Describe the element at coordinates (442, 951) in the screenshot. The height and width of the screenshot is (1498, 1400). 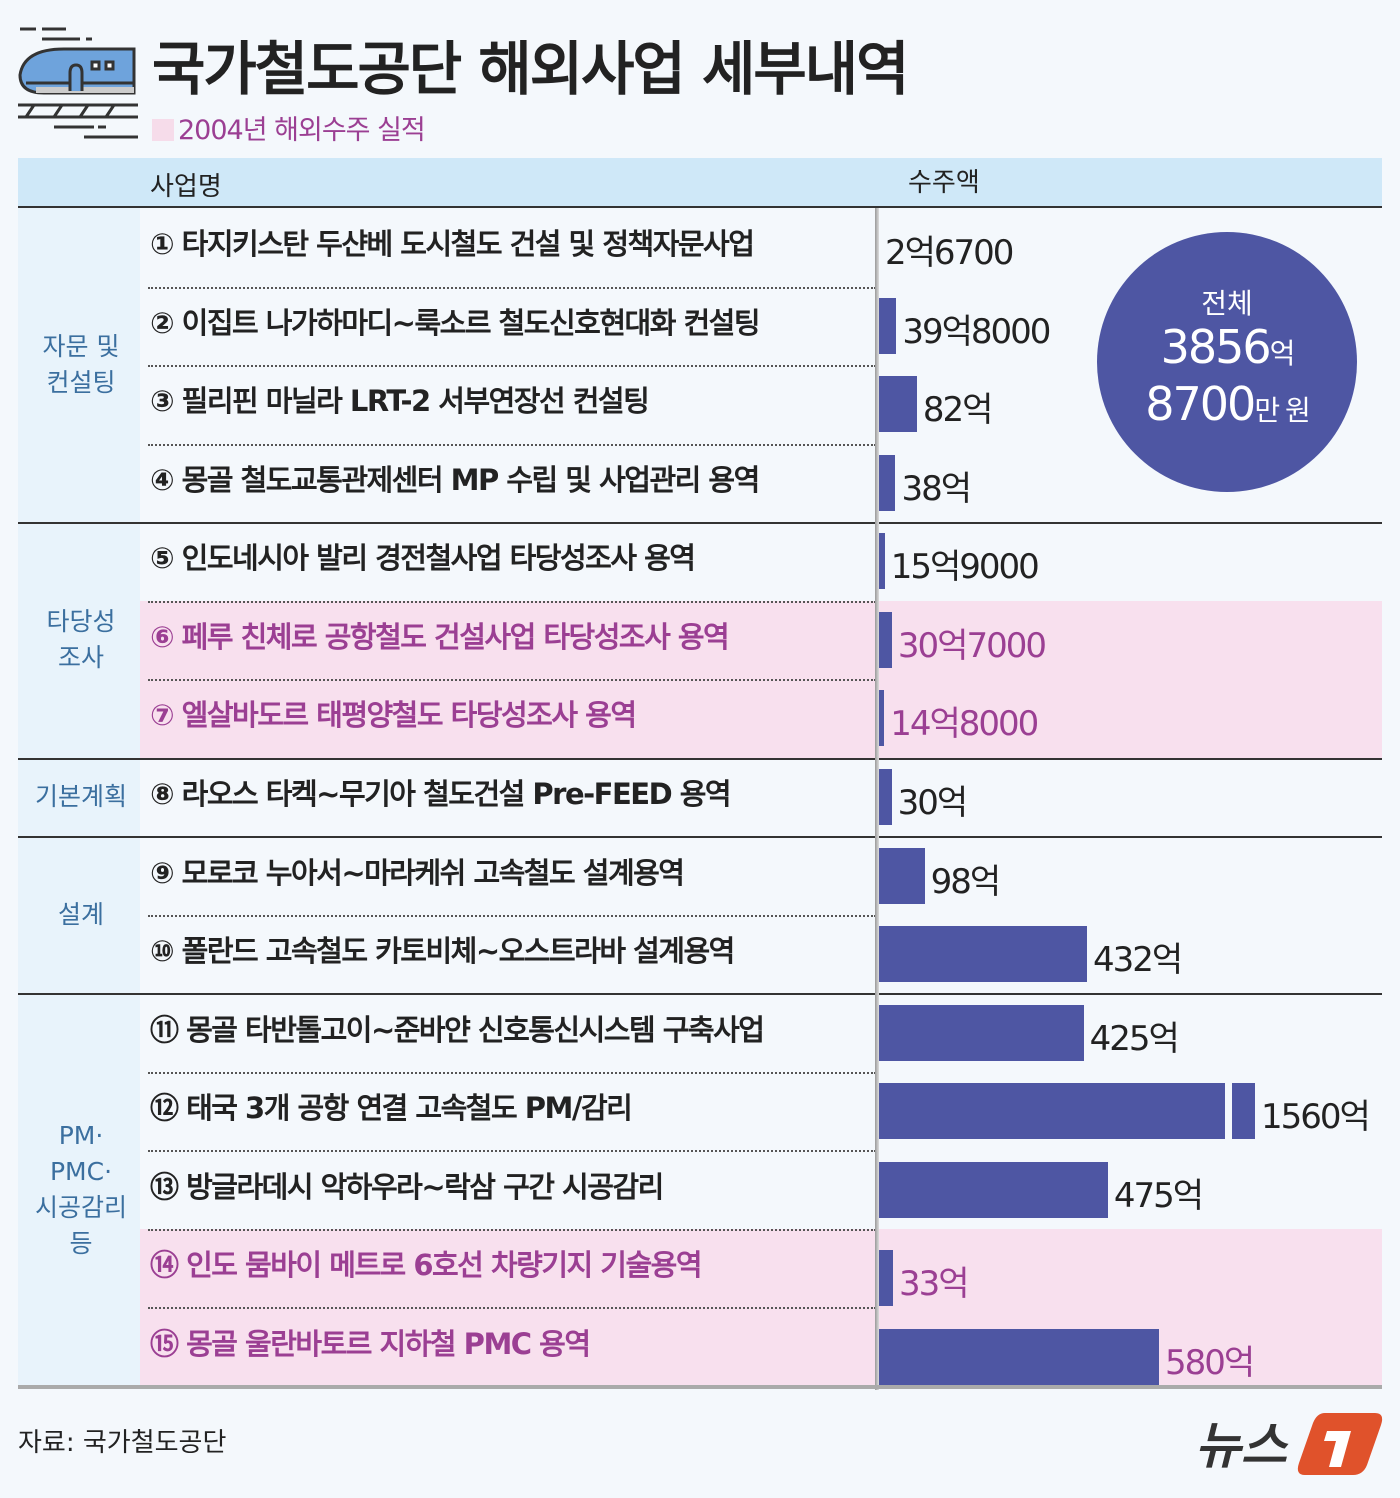
I see `project-name: ⑩ 폴란드 고속철도 카토비체~오스트라바 설계용역` at that location.